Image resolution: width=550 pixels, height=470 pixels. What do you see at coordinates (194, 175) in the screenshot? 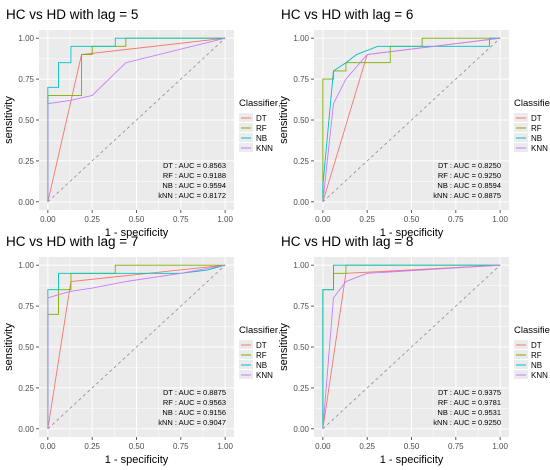
I see `auc-annotation: RF : AUC = 0.9188` at bounding box center [194, 175].